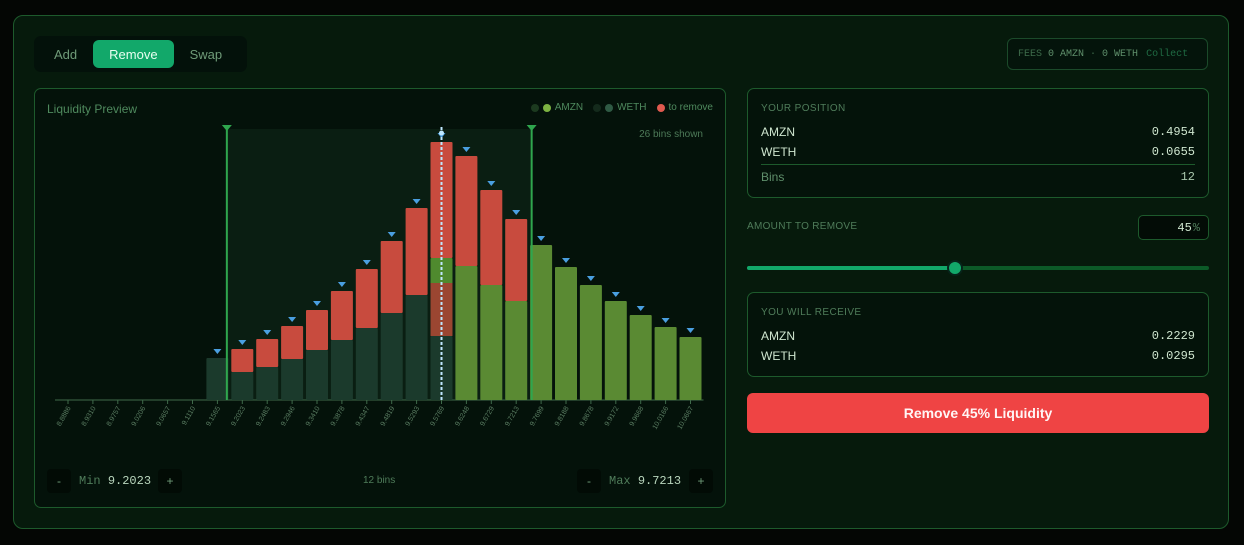  Describe the element at coordinates (531, 128) in the screenshot. I see `range-max-handle-marker` at that location.